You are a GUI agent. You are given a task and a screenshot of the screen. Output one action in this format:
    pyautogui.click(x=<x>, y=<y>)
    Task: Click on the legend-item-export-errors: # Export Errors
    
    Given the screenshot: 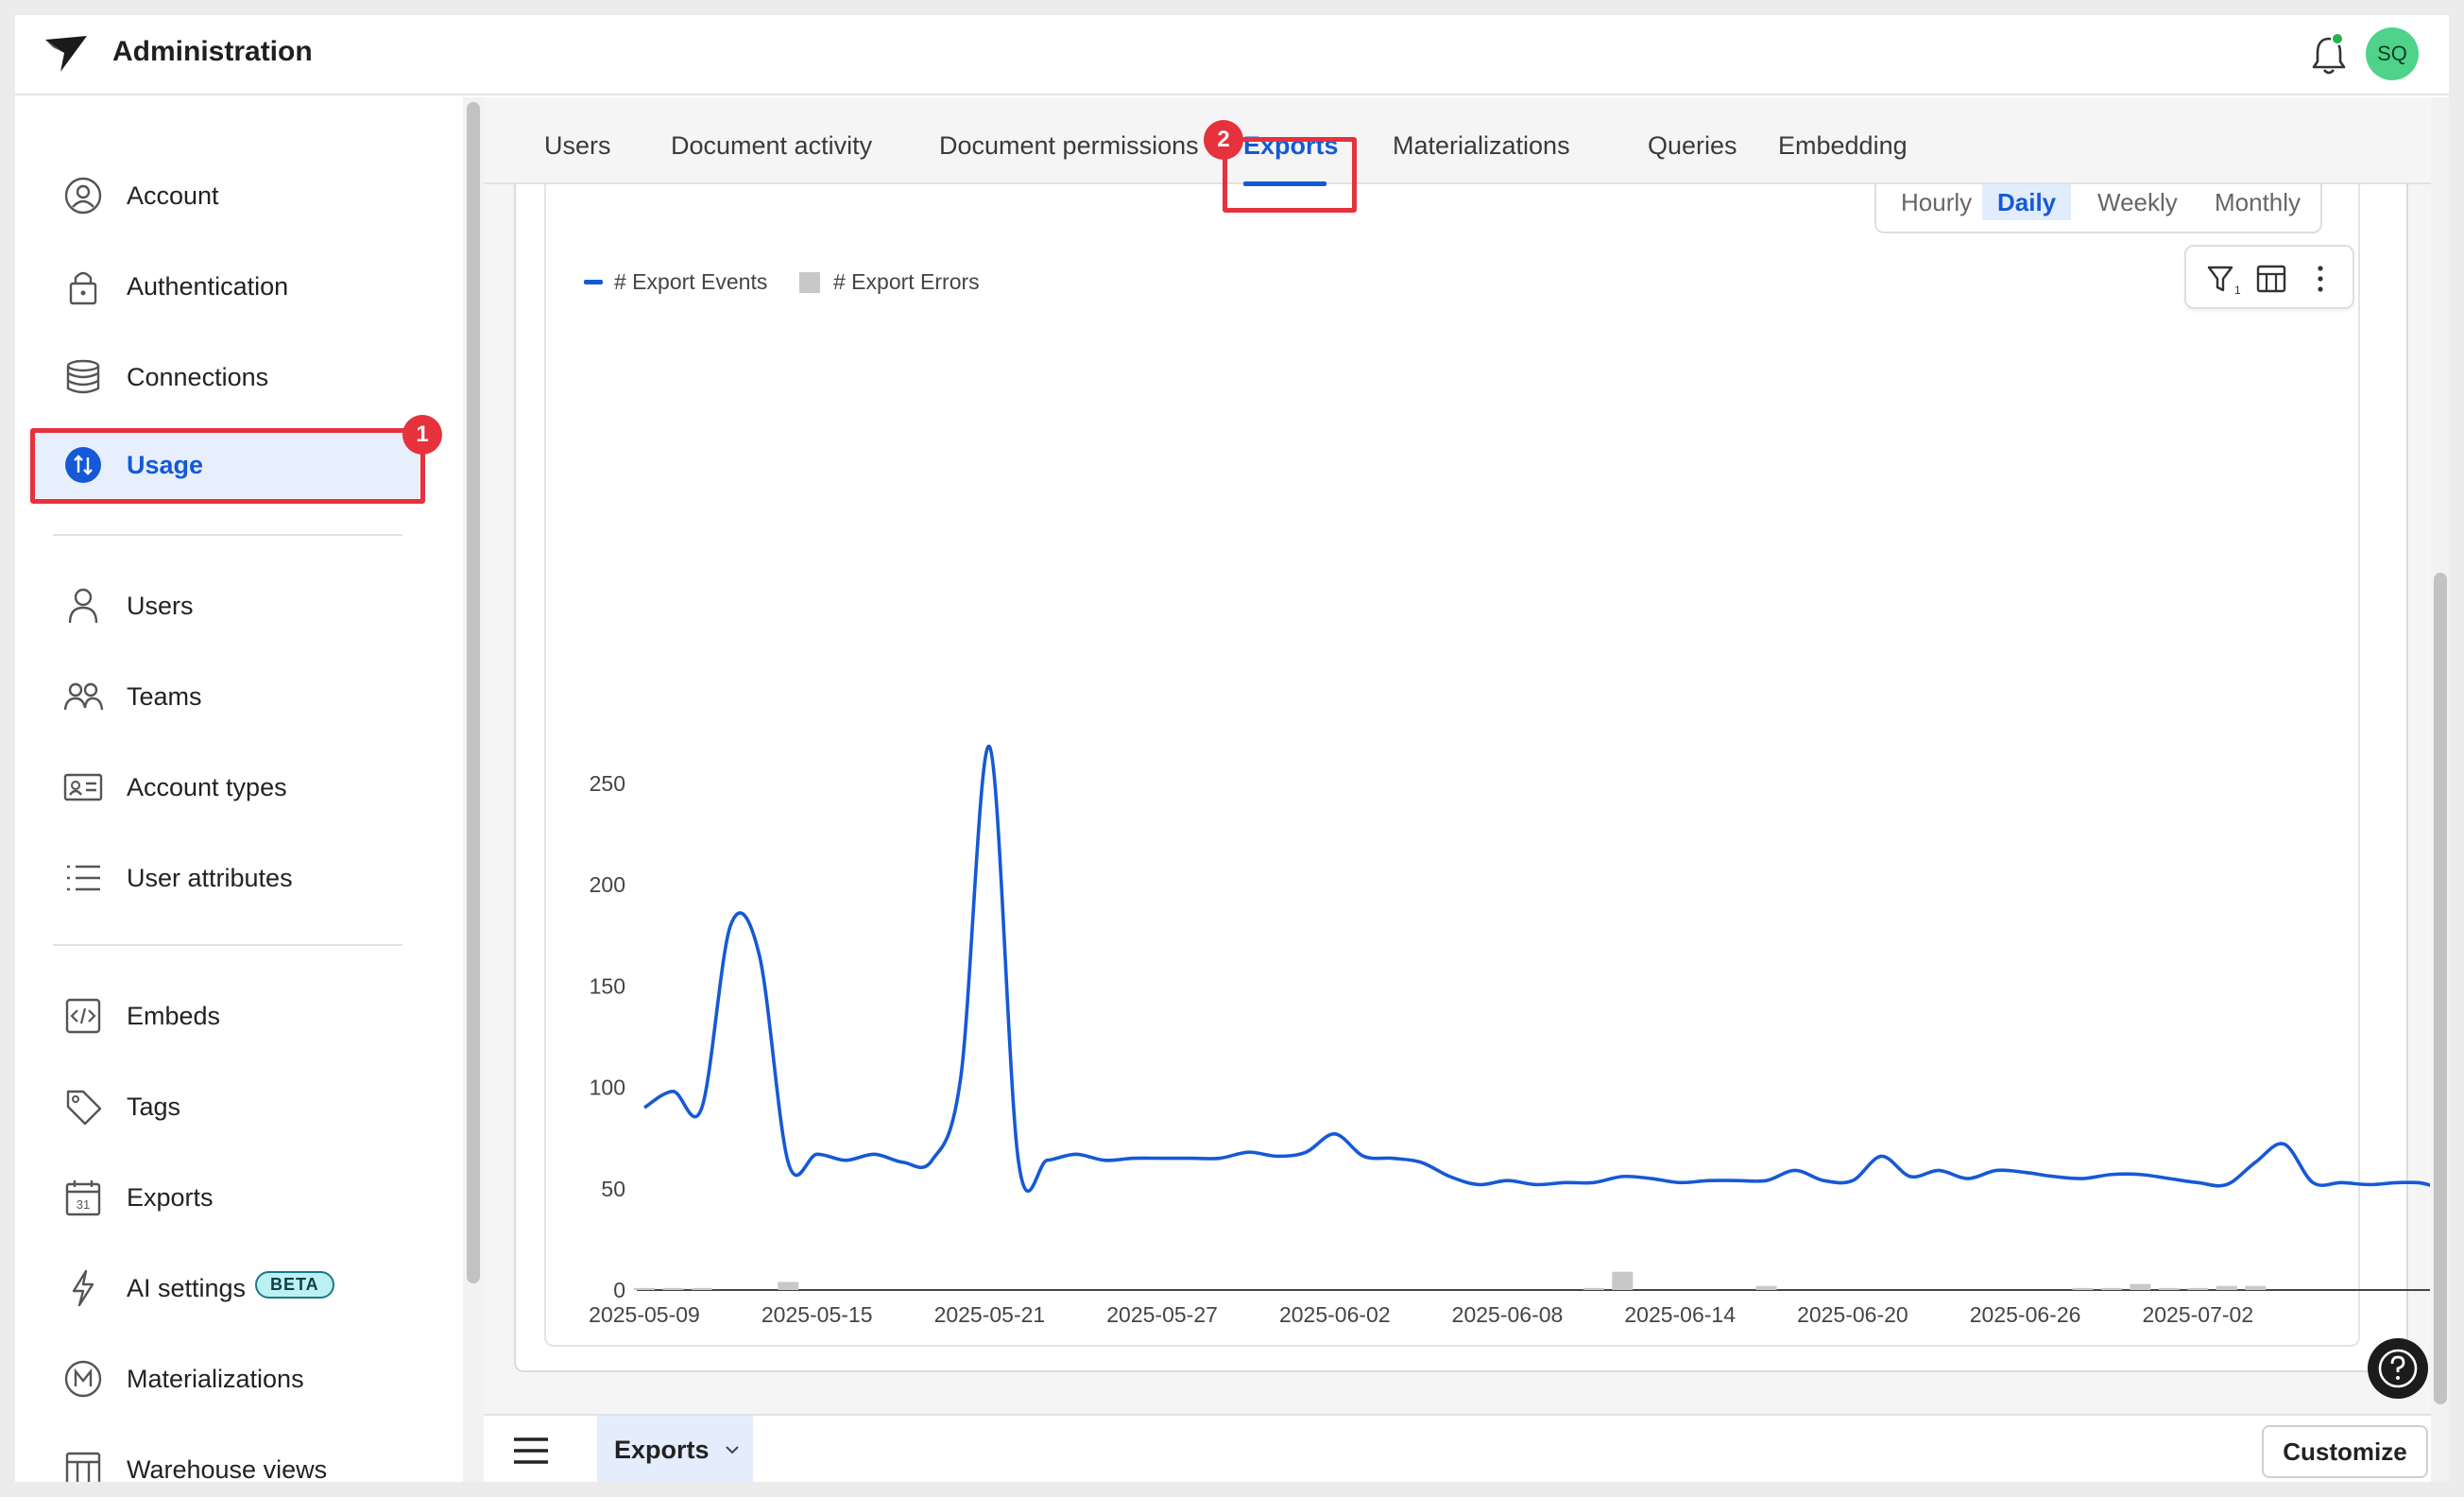 What is the action you would take?
    pyautogui.click(x=890, y=282)
    